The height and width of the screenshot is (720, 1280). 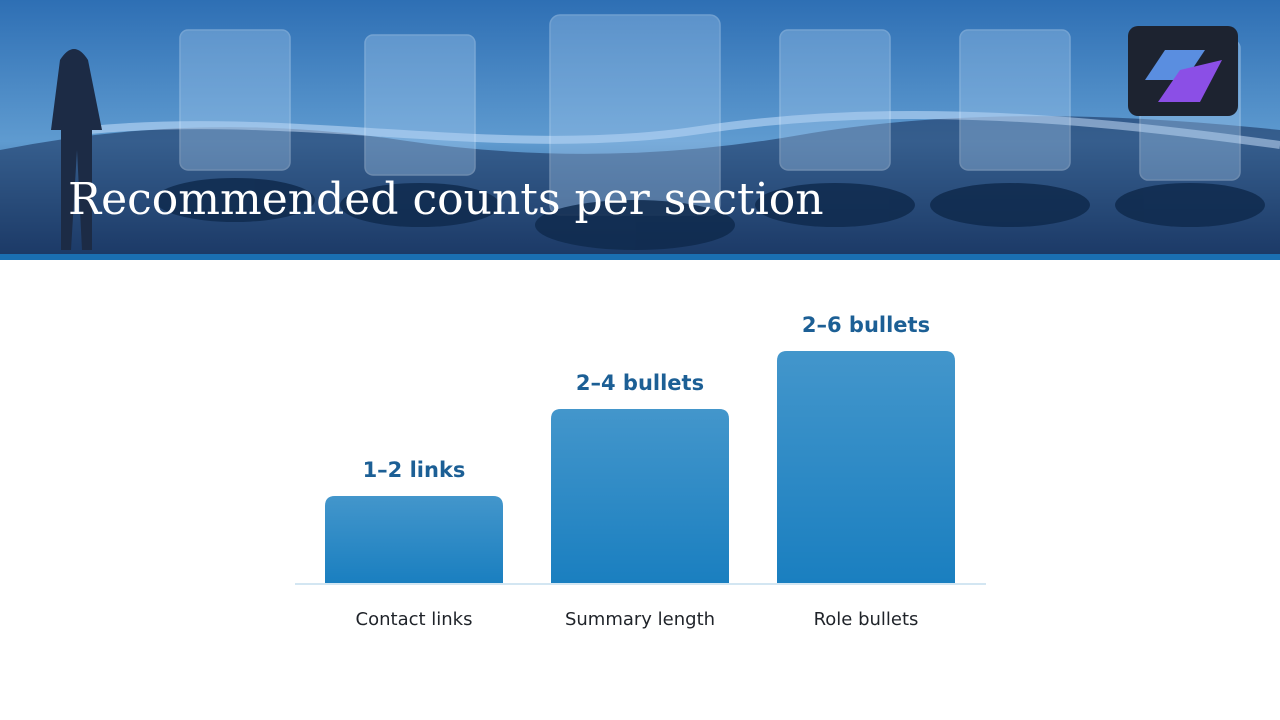 What do you see at coordinates (866, 325) in the screenshot?
I see `value-label: 2–6 bullets` at bounding box center [866, 325].